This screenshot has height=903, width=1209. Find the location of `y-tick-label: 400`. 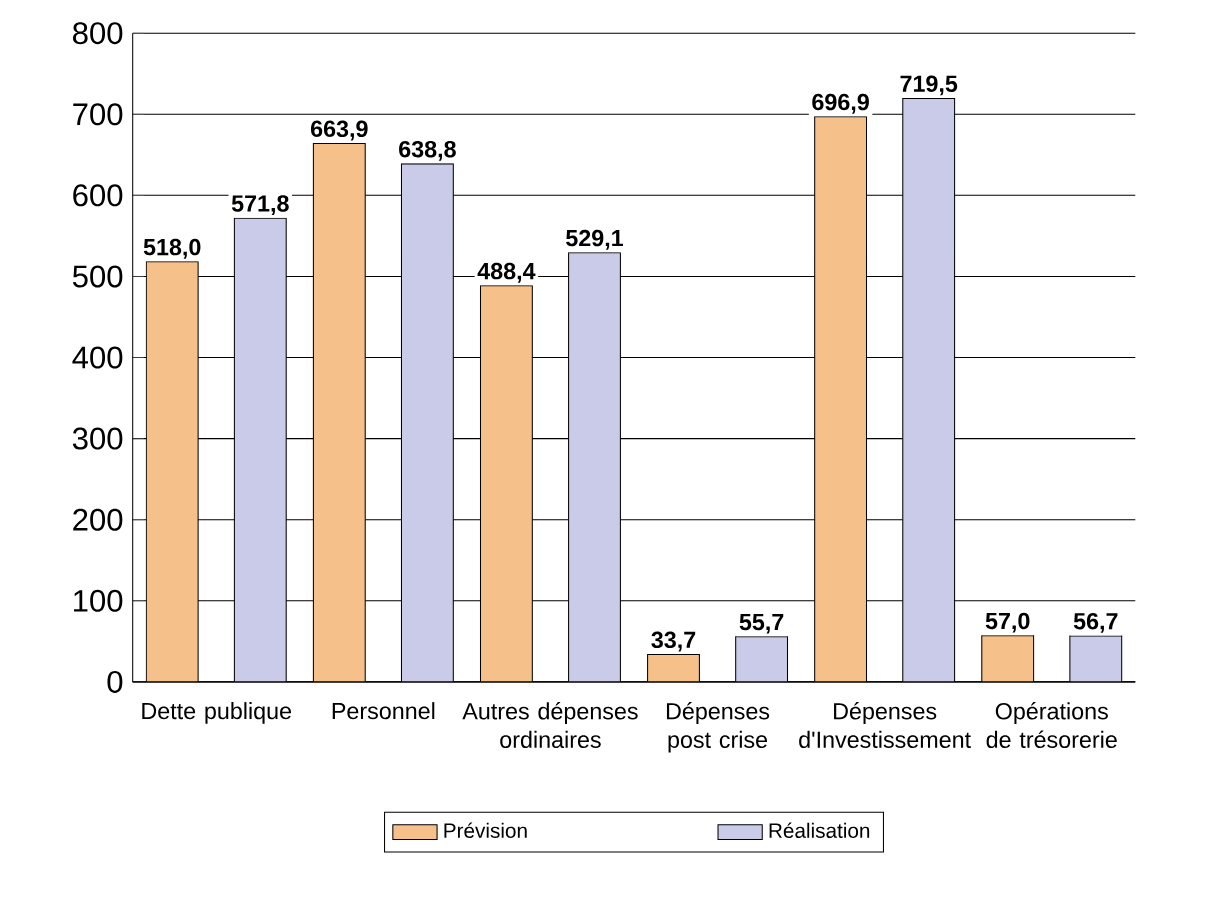

y-tick-label: 400 is located at coordinates (97, 357).